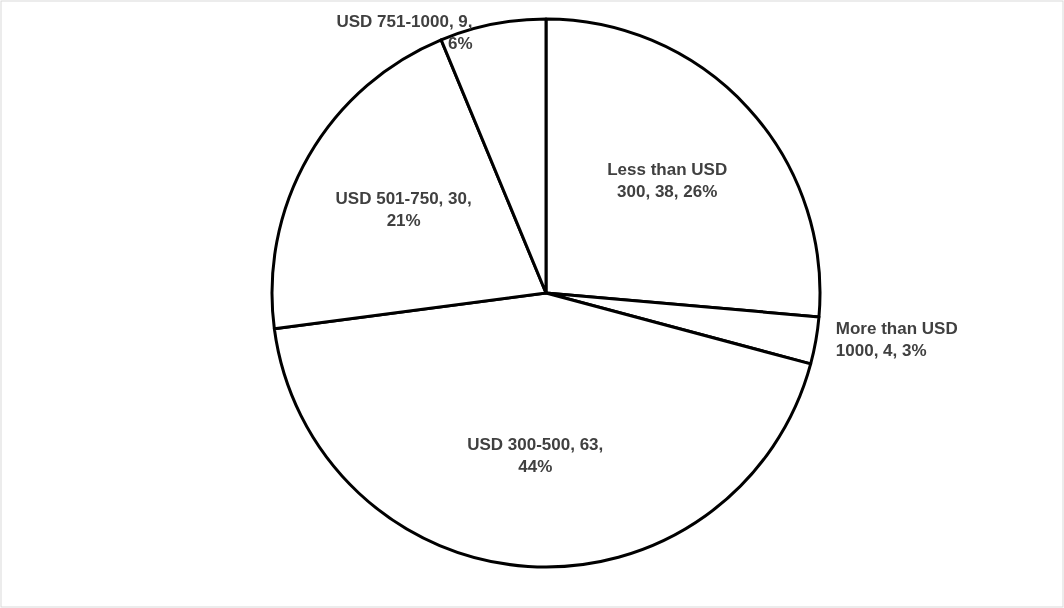 Image resolution: width=1064 pixels, height=608 pixels. What do you see at coordinates (403, 210) in the screenshot?
I see `slice-label: USD 501-750, 30, 21%` at bounding box center [403, 210].